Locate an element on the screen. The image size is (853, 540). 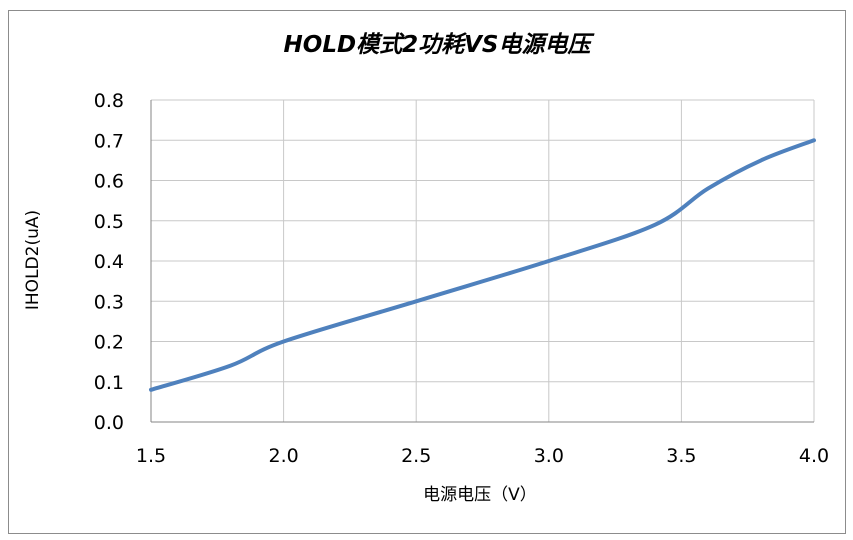
y-tick-label: 0.4 is located at coordinates (109, 262).